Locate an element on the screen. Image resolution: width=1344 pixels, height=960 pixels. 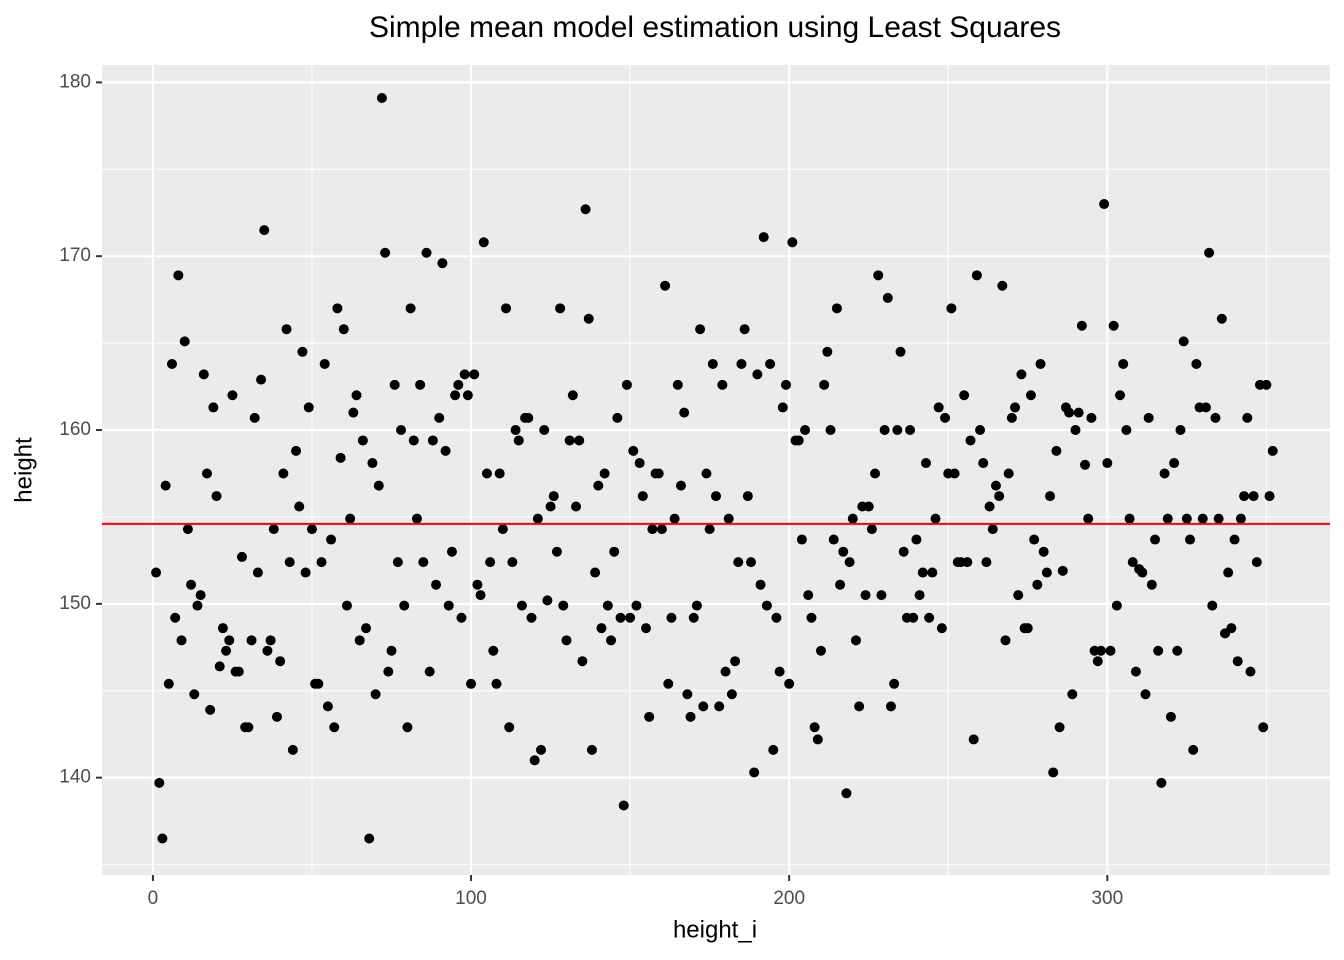
y-tick-label: 170 is located at coordinates (75, 255).